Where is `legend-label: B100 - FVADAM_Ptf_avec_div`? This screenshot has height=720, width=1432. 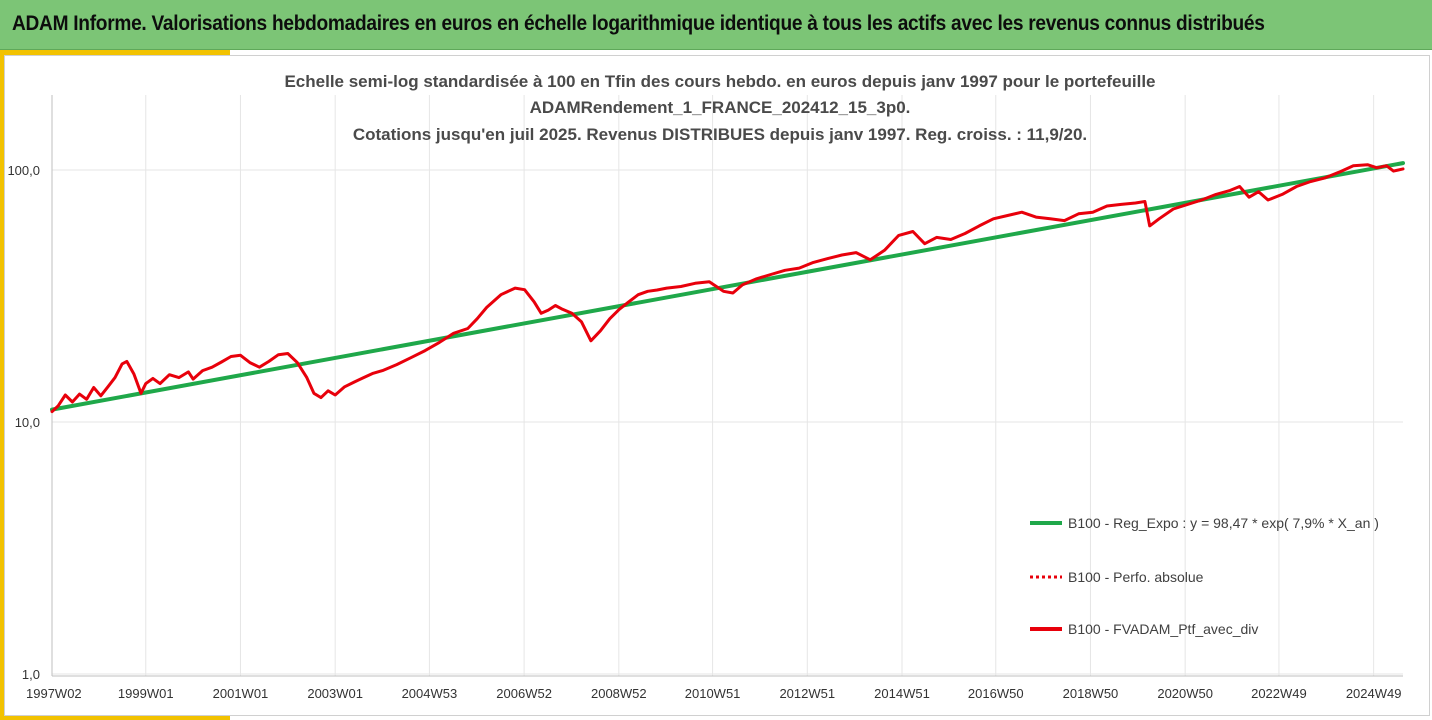 legend-label: B100 - FVADAM_Ptf_avec_div is located at coordinates (1163, 629).